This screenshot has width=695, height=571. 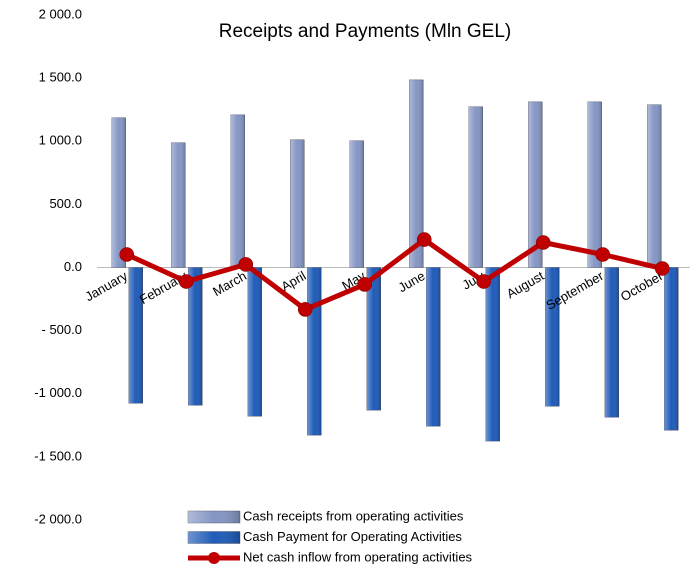 What do you see at coordinates (58, 392) in the screenshot?
I see `y-tick-label: -1 000.0` at bounding box center [58, 392].